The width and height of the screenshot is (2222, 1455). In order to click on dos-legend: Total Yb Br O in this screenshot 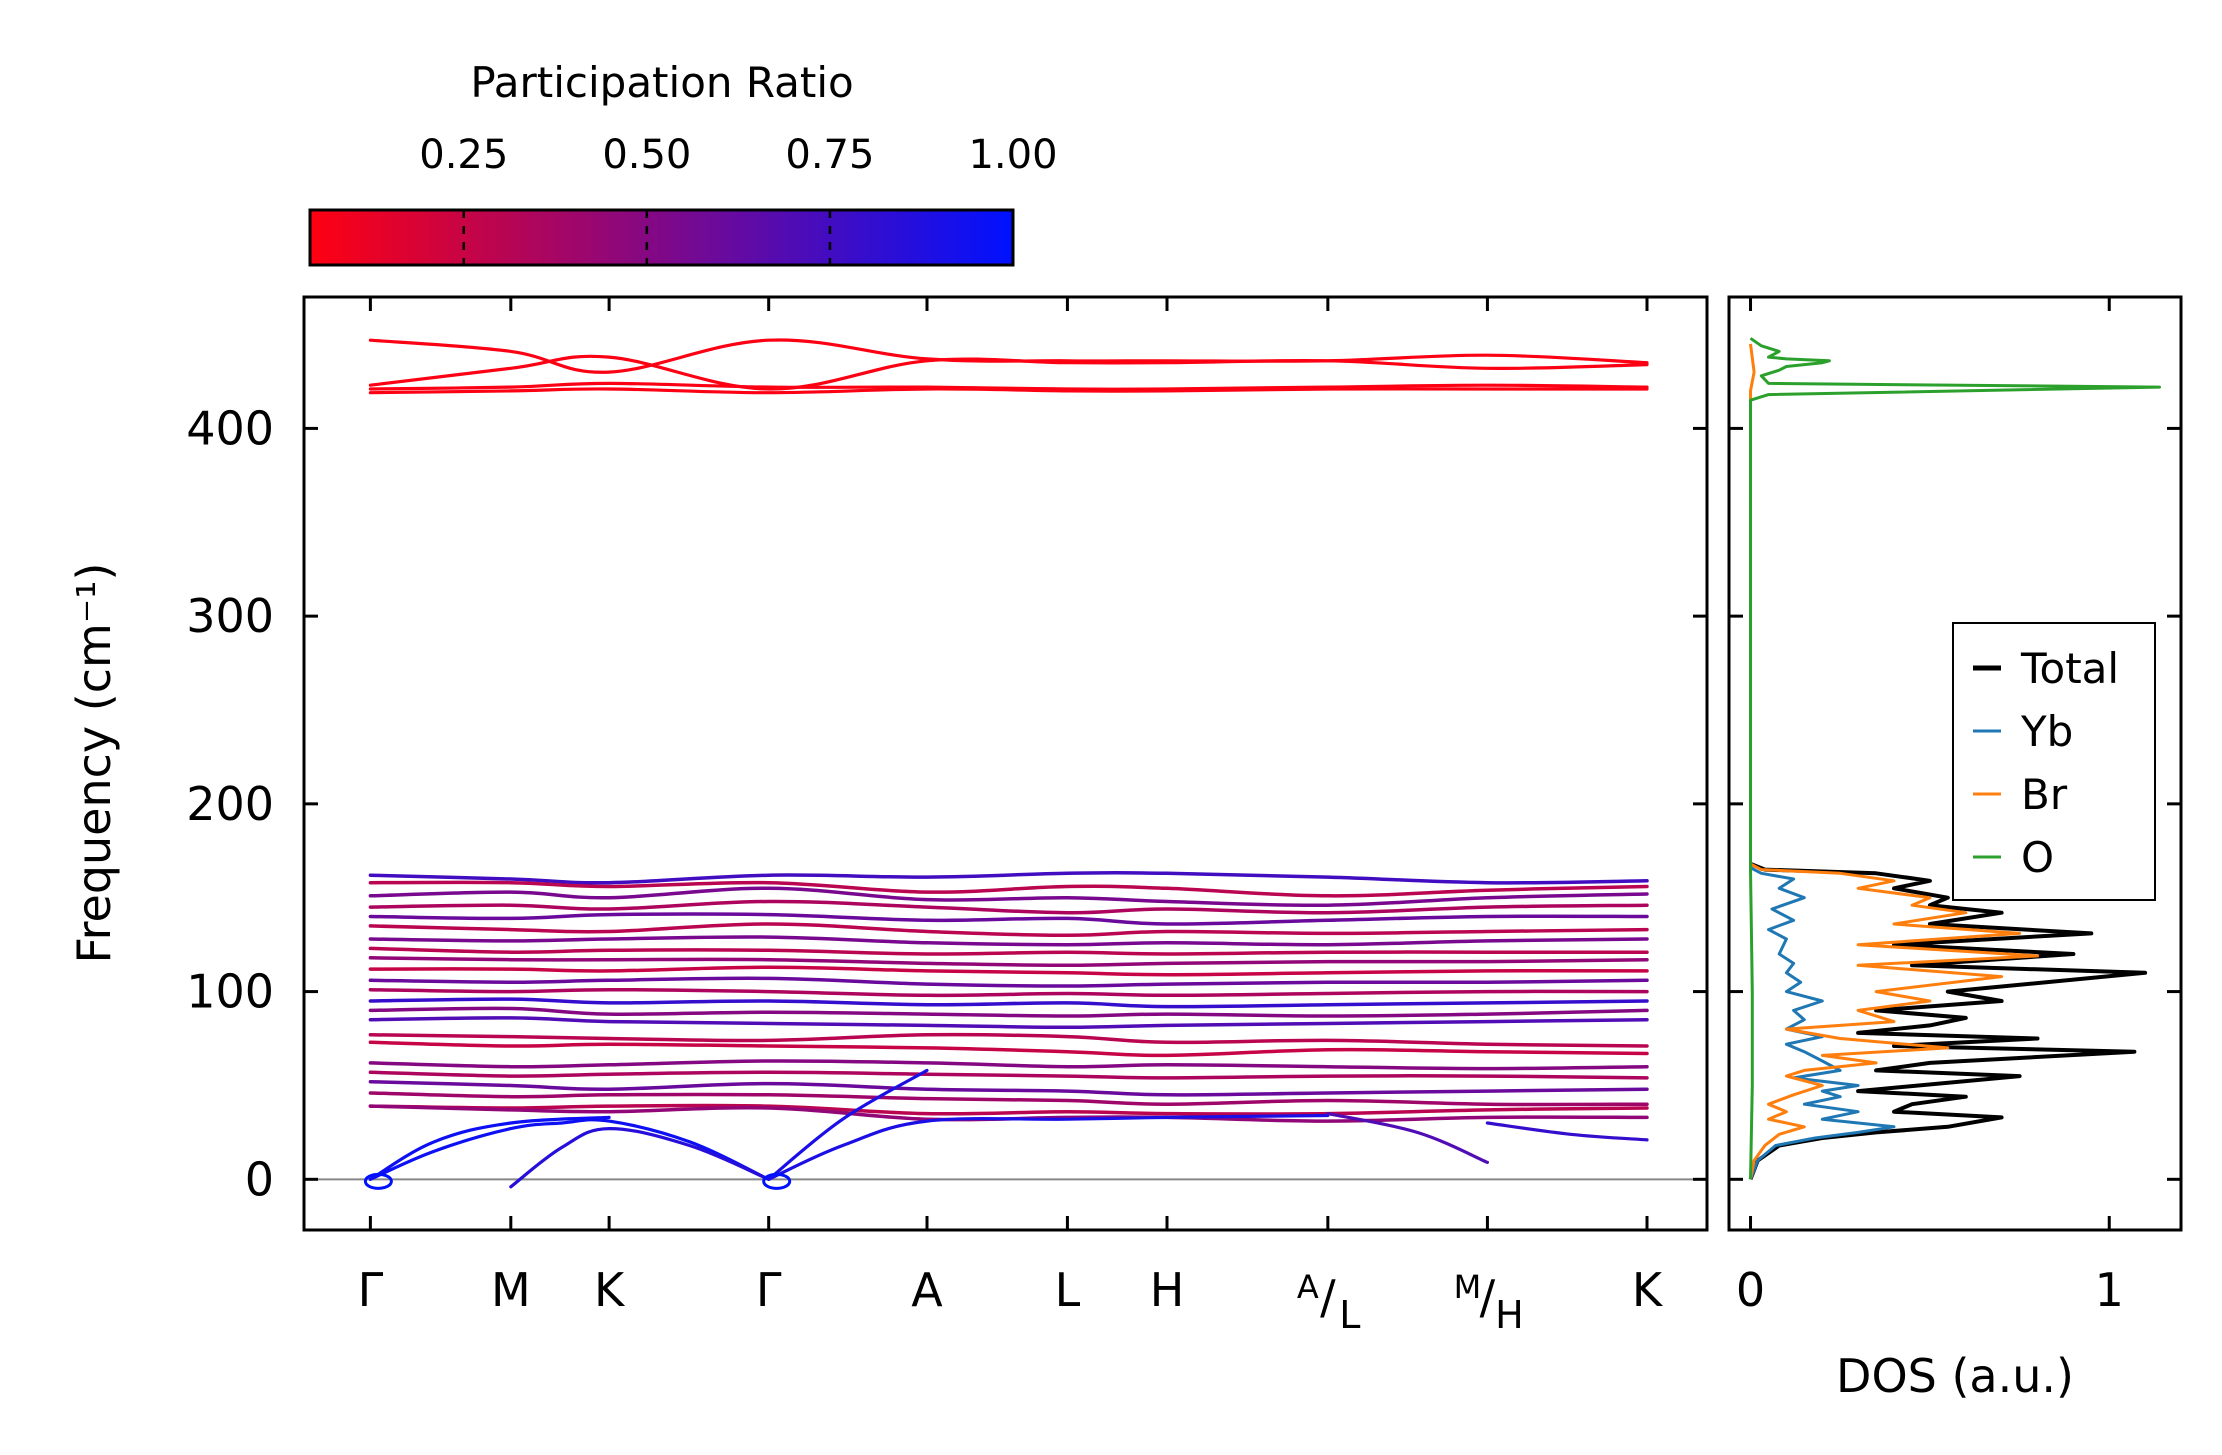, I will do `click(2054, 761)`.